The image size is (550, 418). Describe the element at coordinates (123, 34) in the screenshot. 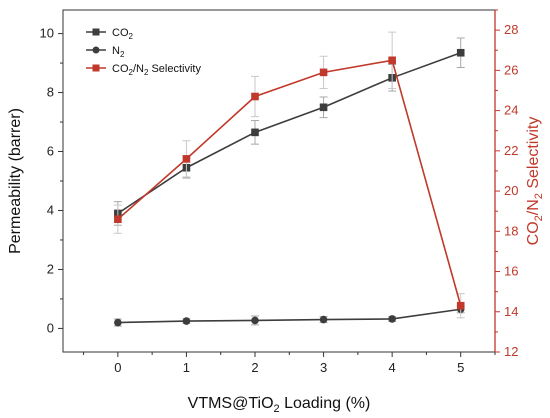

I see `legend-entry-label: CO2` at that location.